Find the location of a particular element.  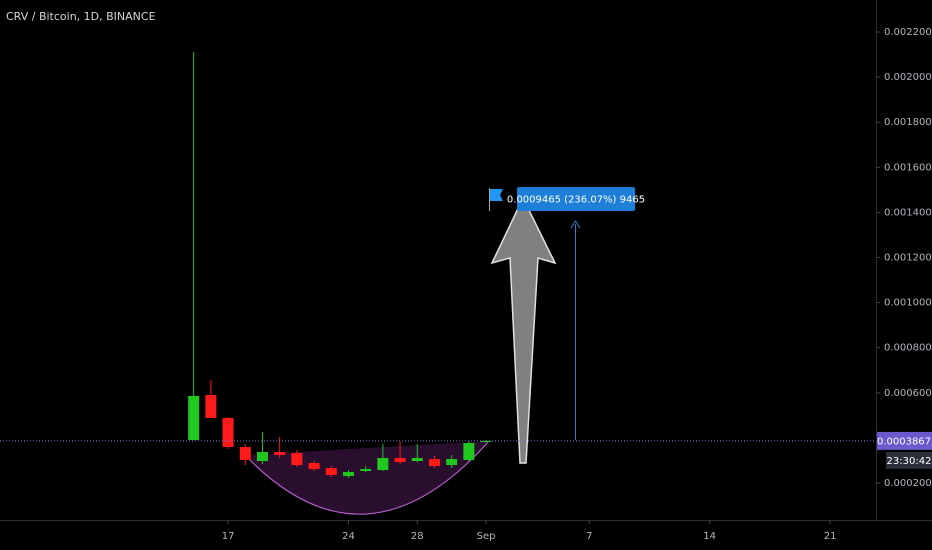

x-tick-label: 14 is located at coordinates (709, 536).